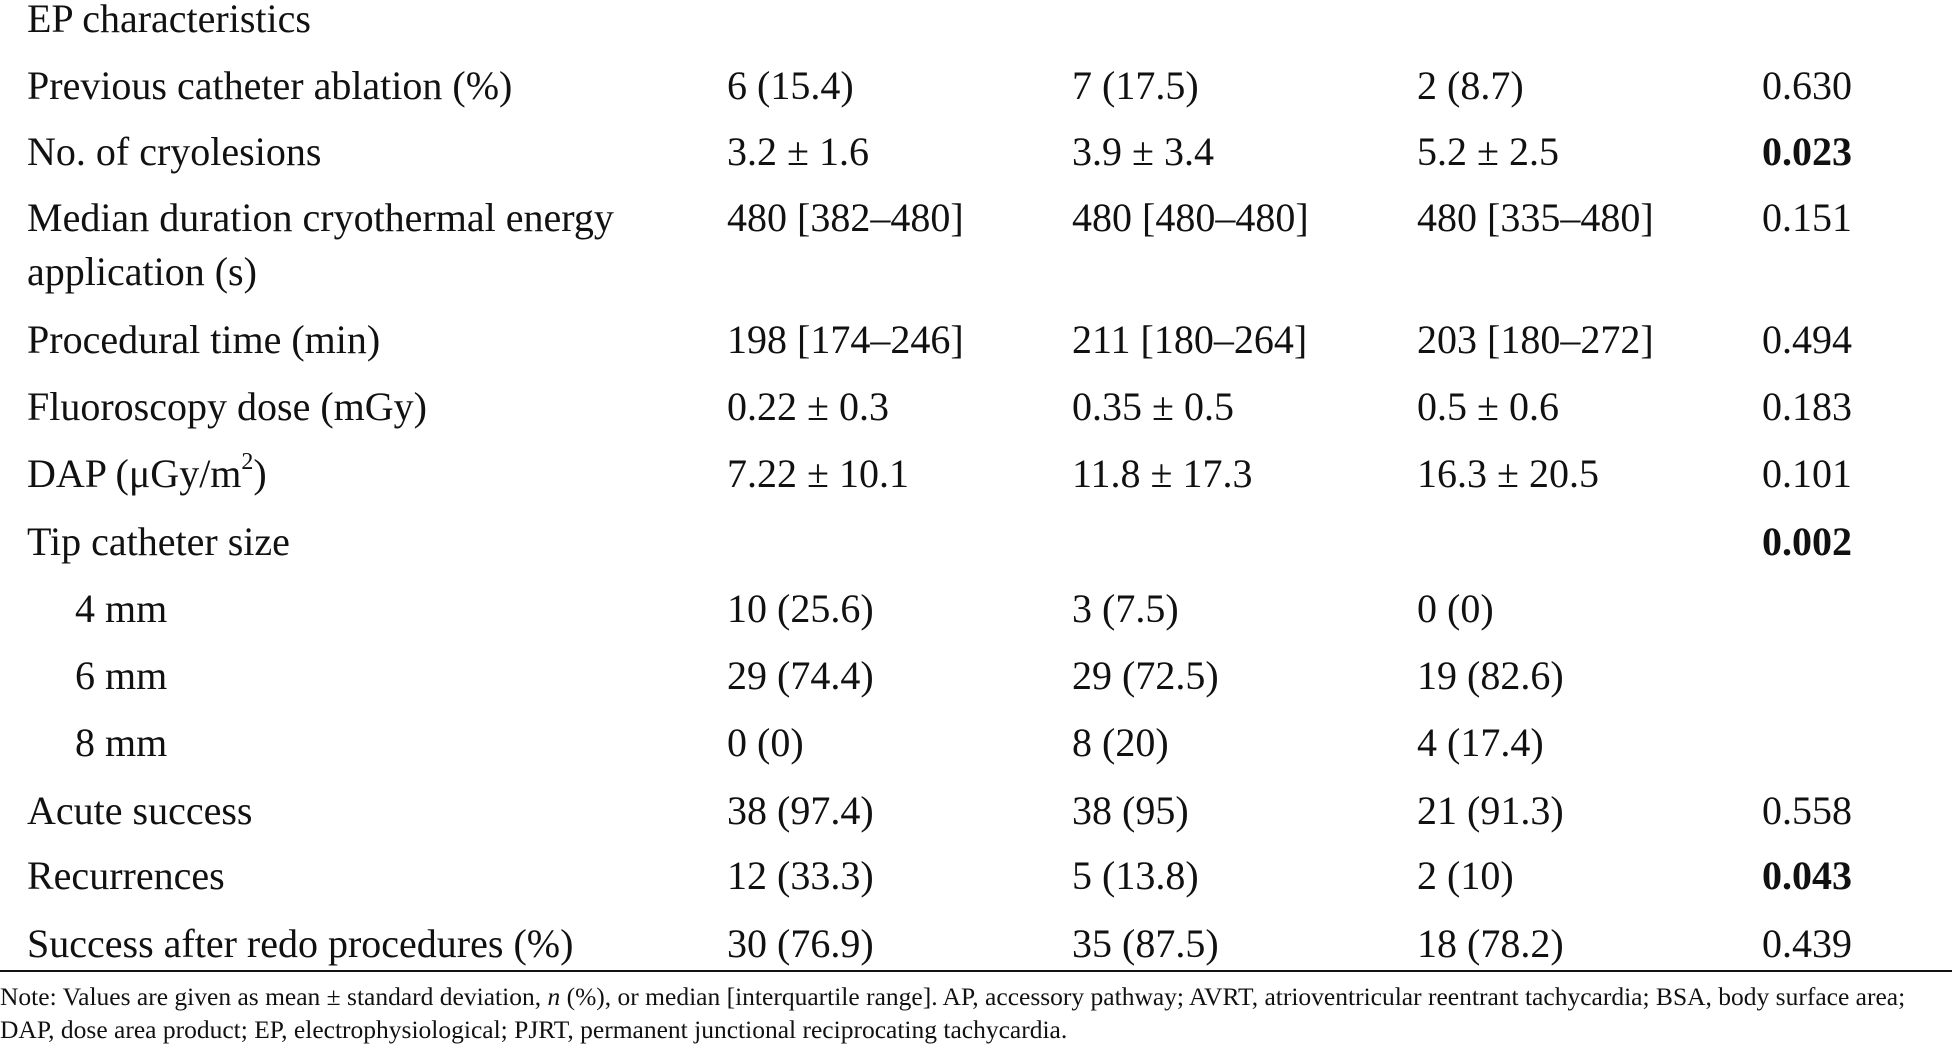  Describe the element at coordinates (121, 608) in the screenshot. I see `row-label: 4 mm` at that location.